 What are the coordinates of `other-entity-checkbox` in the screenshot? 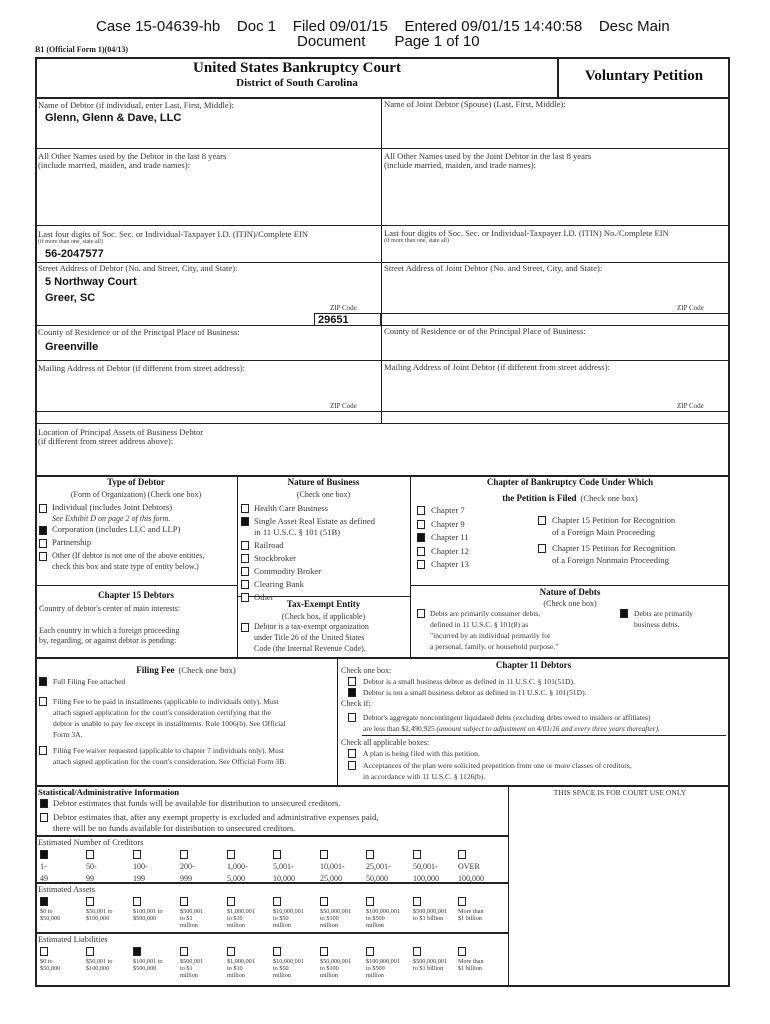 It's located at (43, 556).